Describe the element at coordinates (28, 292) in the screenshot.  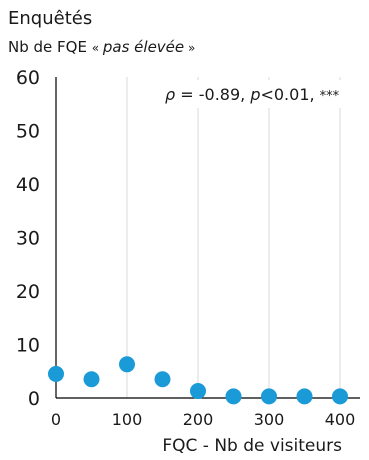
I see `y-tick-label: 20` at that location.